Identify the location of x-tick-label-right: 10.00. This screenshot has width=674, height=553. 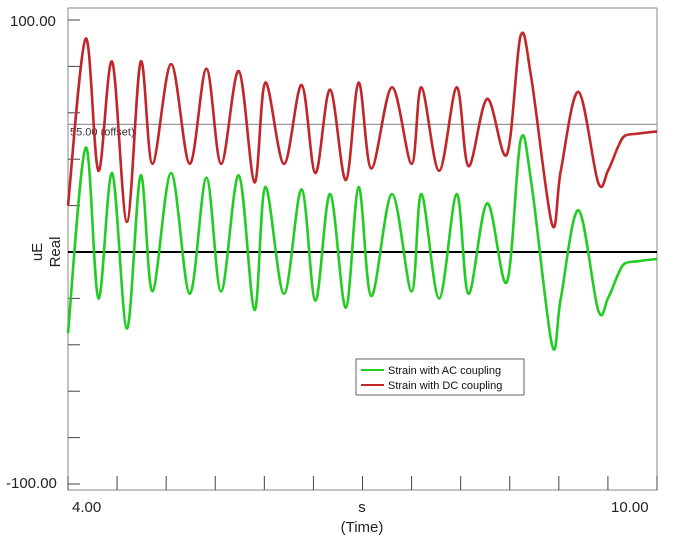
(630, 507).